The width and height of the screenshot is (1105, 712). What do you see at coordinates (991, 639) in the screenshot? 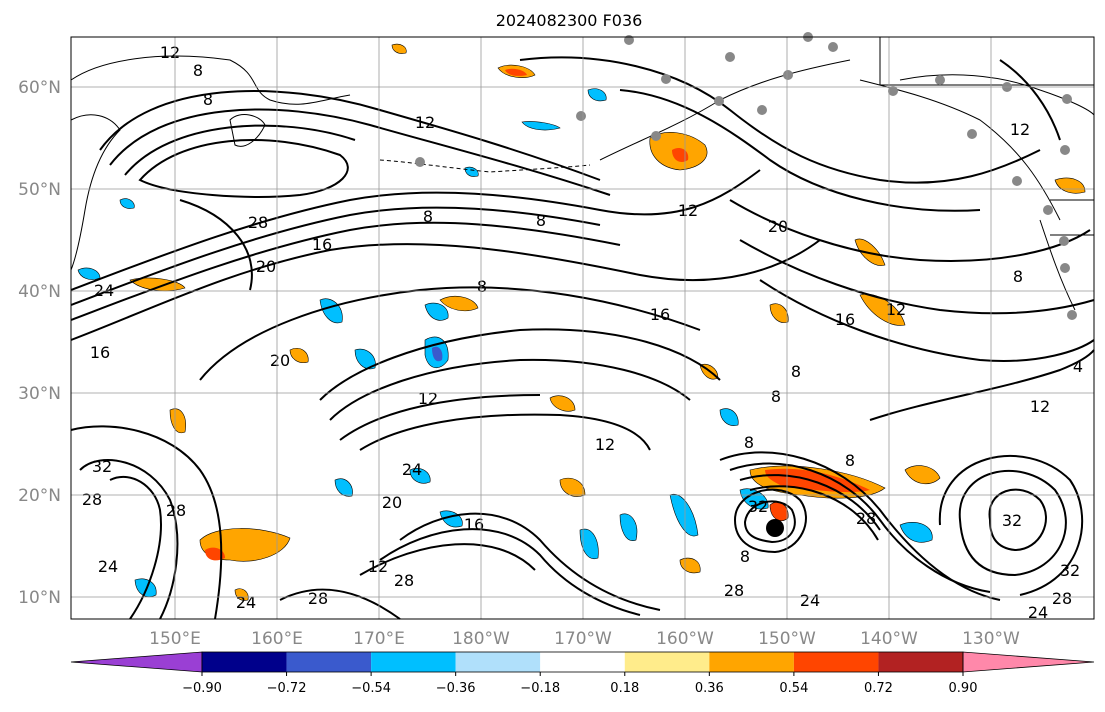
I see `lon-label: 130°W` at bounding box center [991, 639].